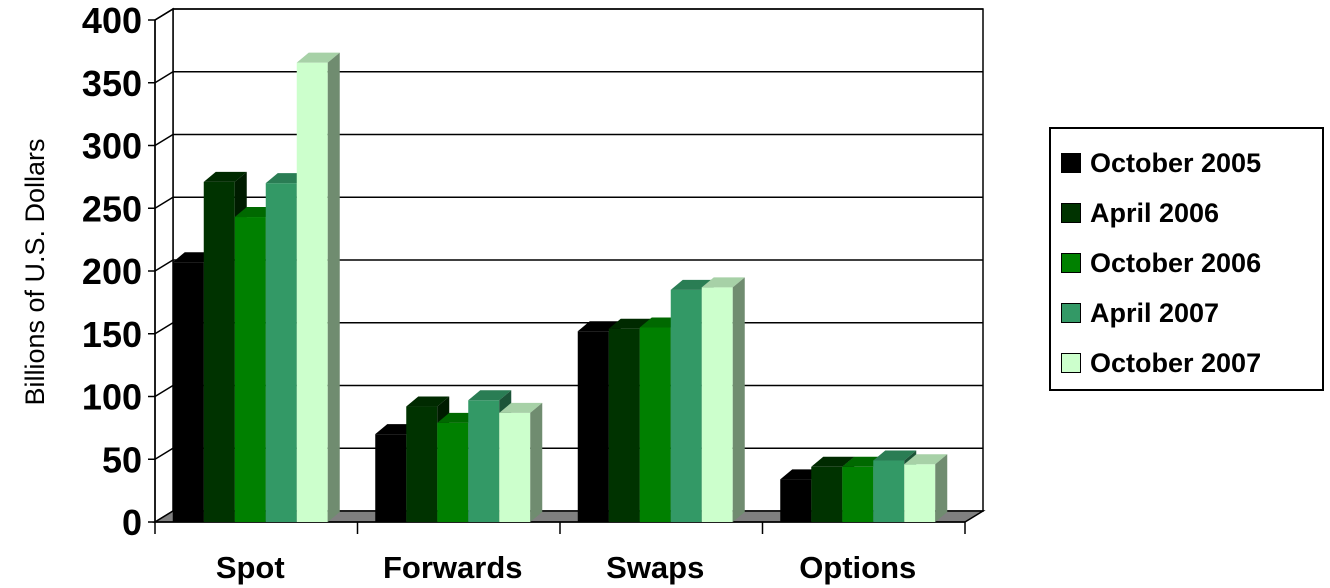 The height and width of the screenshot is (588, 1330). What do you see at coordinates (35, 271) in the screenshot?
I see `y-axis-label: Billions of U.S. Dollars` at bounding box center [35, 271].